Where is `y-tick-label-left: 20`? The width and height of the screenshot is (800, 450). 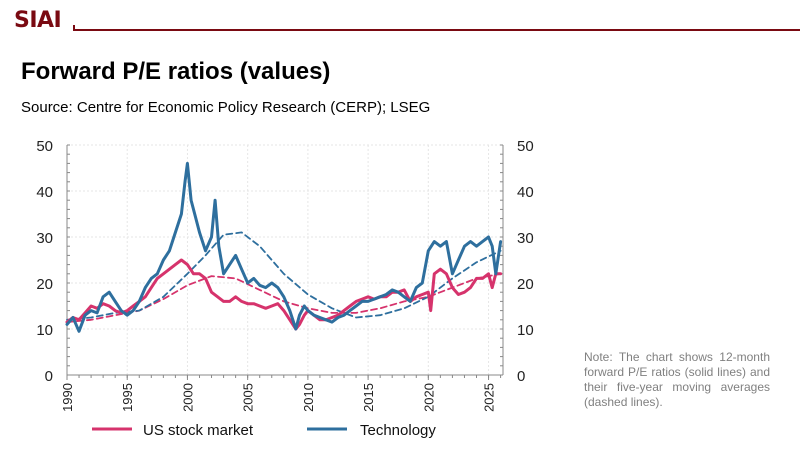 y-tick-label-left: 20 is located at coordinates (44, 284).